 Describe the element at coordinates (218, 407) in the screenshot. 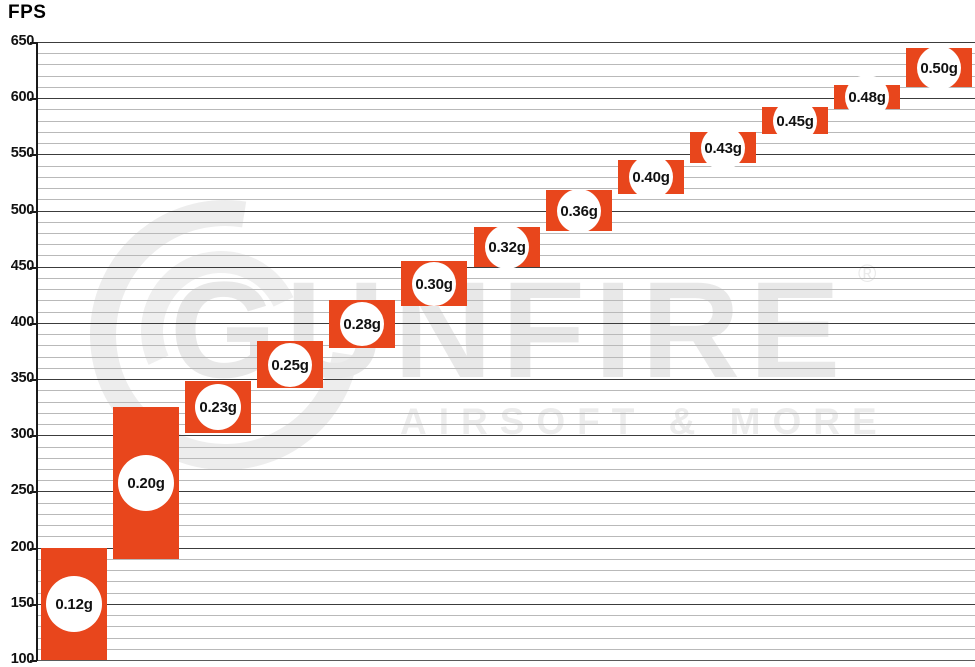

I see `bar-value-label: 0.23g` at that location.